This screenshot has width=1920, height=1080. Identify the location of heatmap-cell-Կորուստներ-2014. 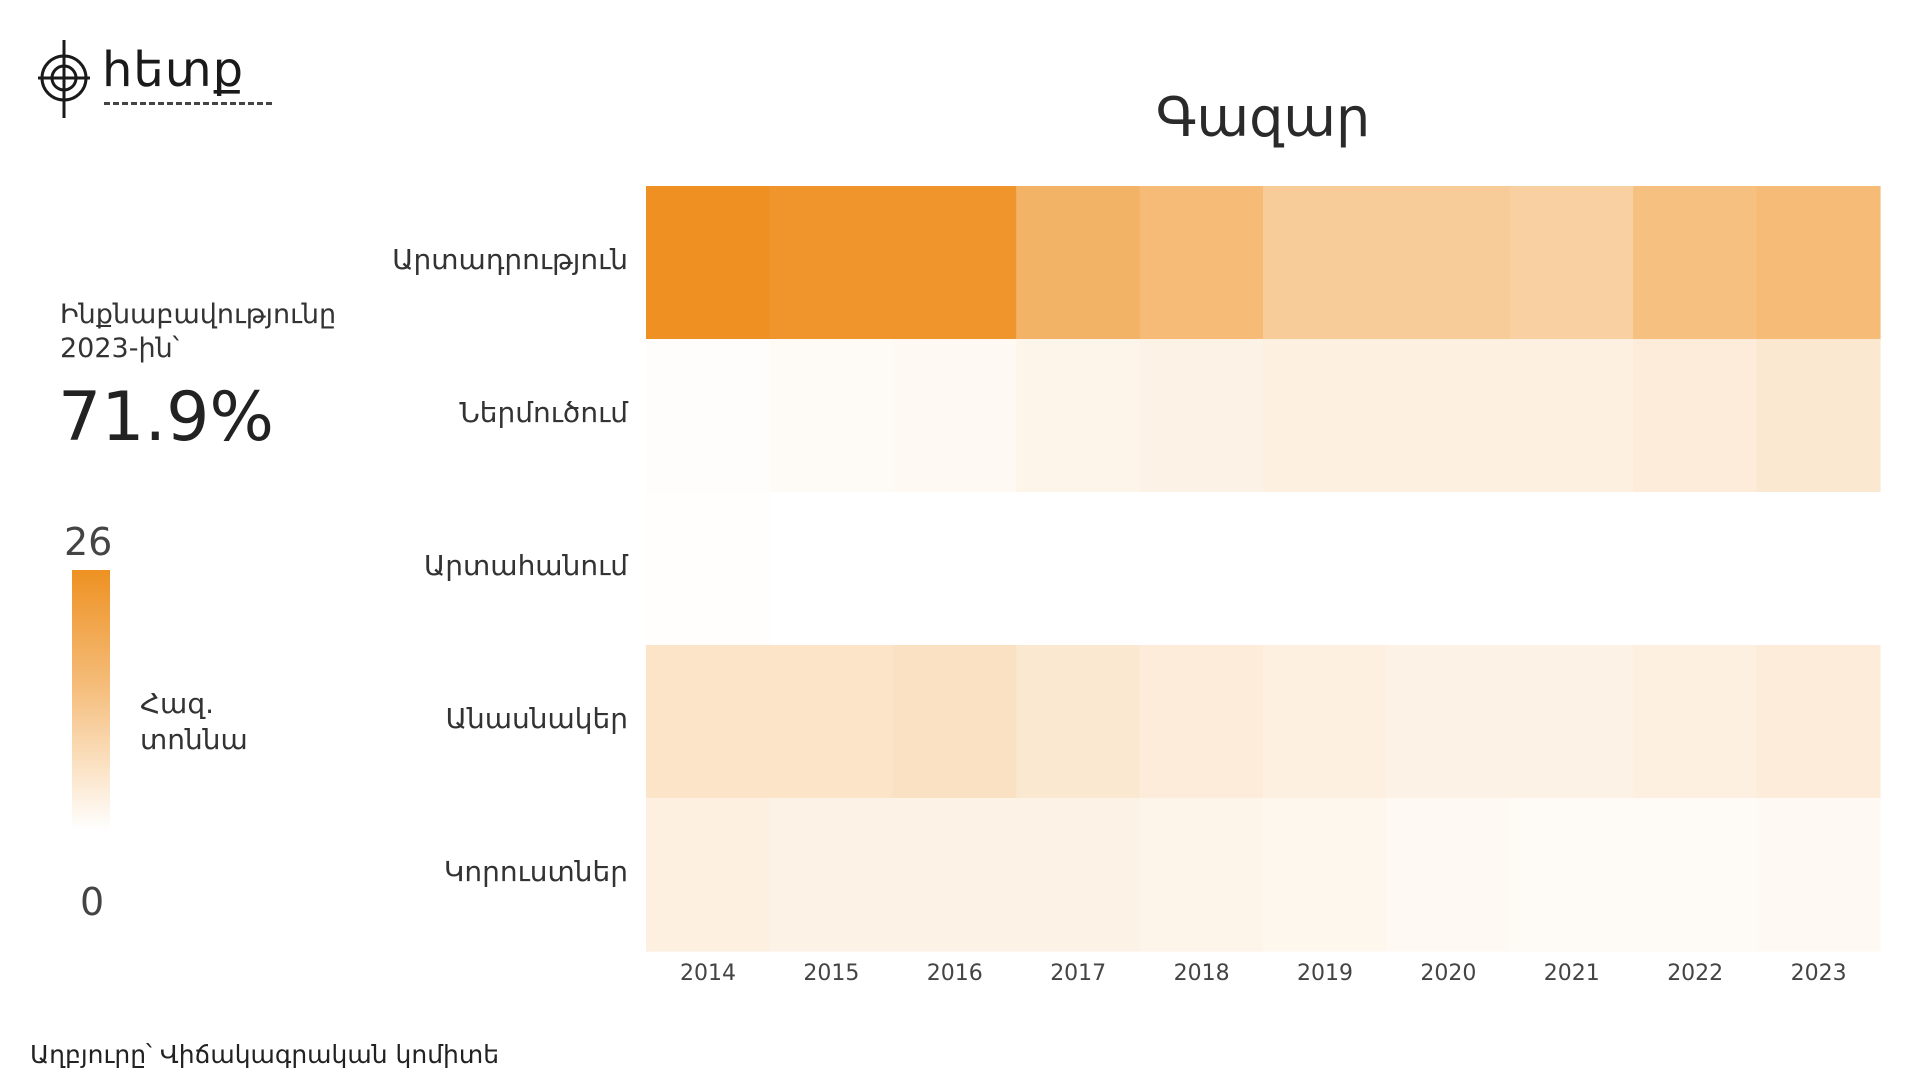
(708, 875).